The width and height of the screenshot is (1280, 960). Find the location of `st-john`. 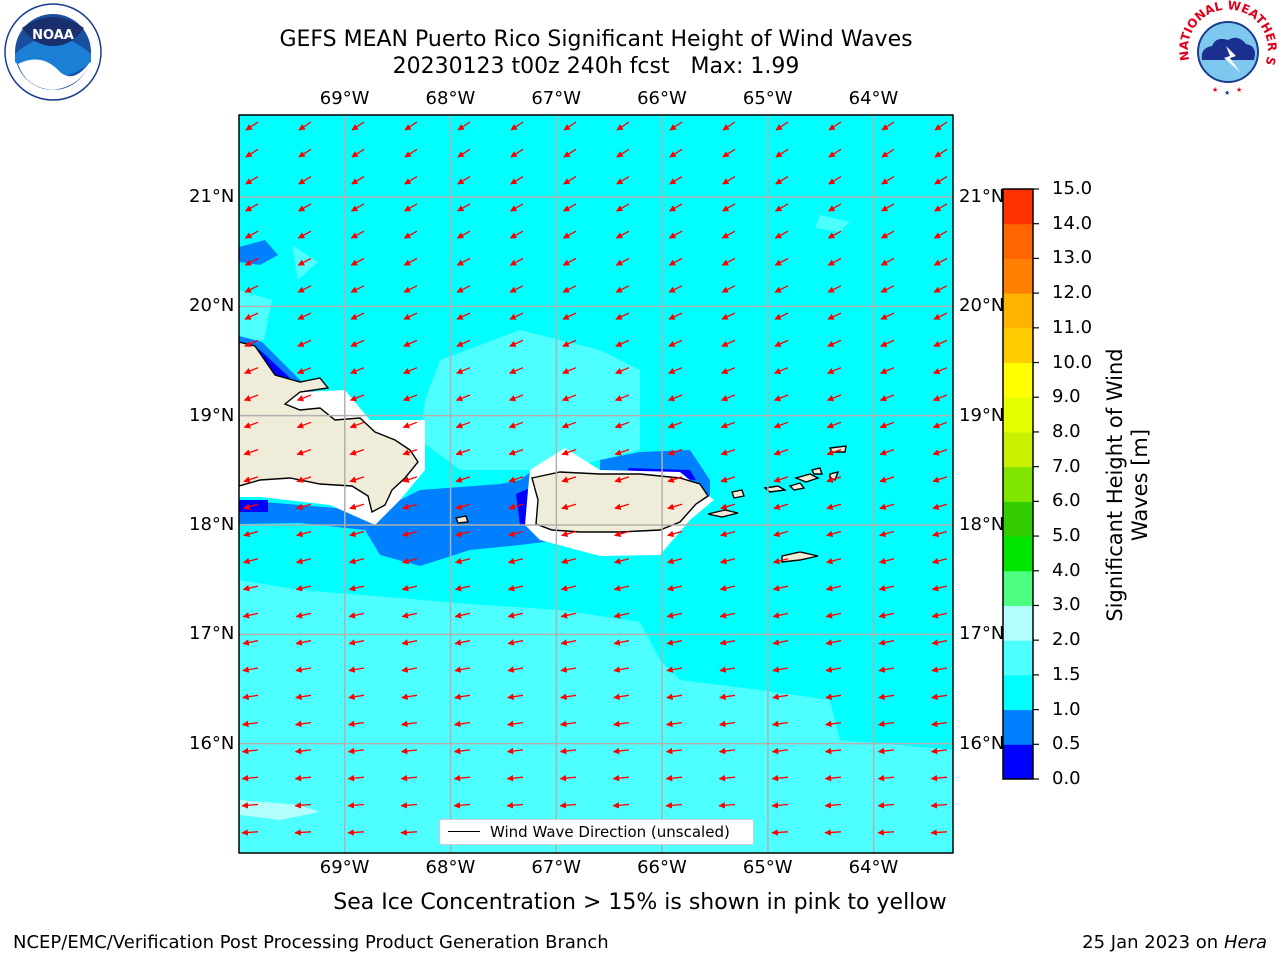

st-john is located at coordinates (797, 486).